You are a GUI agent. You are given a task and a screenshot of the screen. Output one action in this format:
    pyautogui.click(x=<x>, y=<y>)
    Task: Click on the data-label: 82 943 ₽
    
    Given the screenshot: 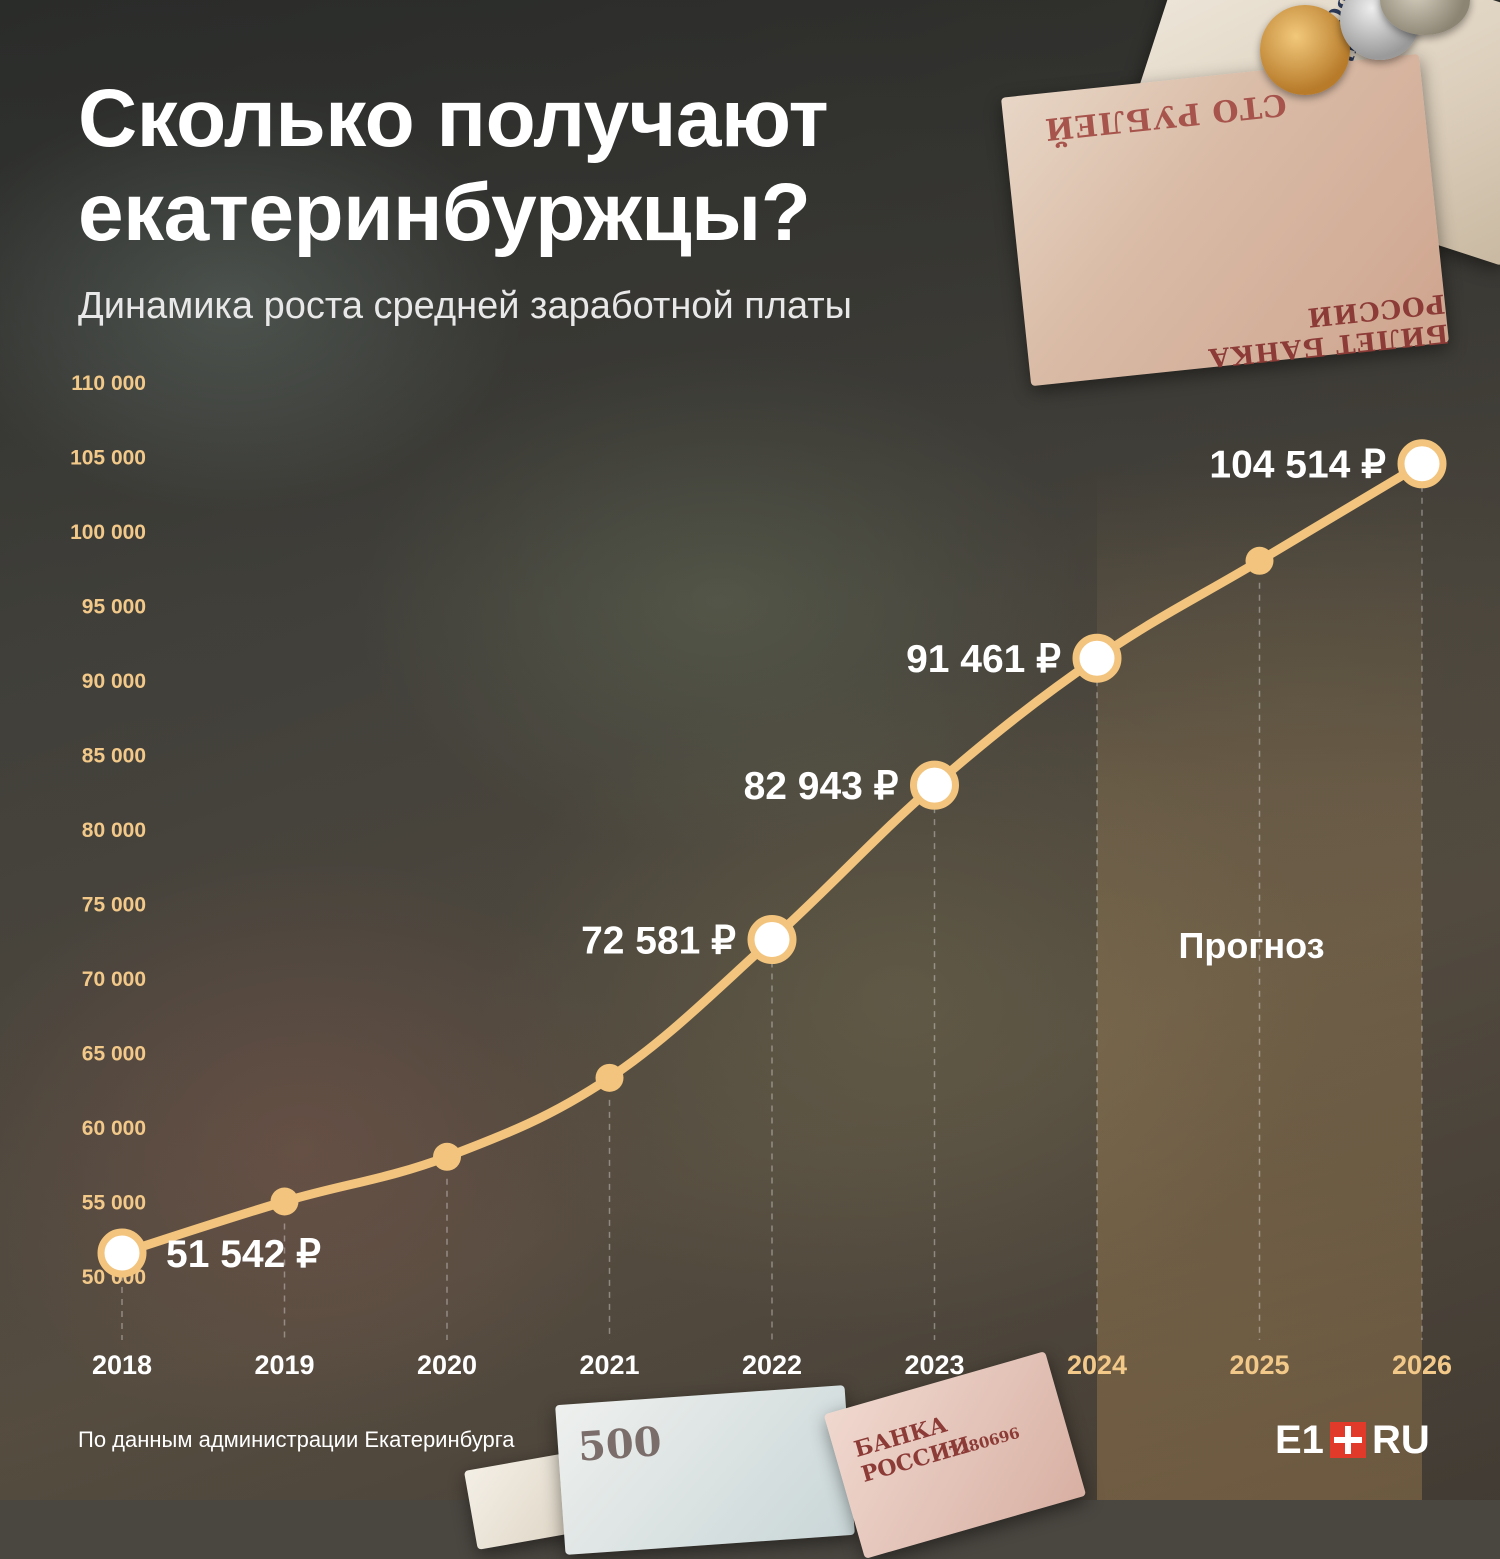 What is the action you would take?
    pyautogui.click(x=821, y=786)
    